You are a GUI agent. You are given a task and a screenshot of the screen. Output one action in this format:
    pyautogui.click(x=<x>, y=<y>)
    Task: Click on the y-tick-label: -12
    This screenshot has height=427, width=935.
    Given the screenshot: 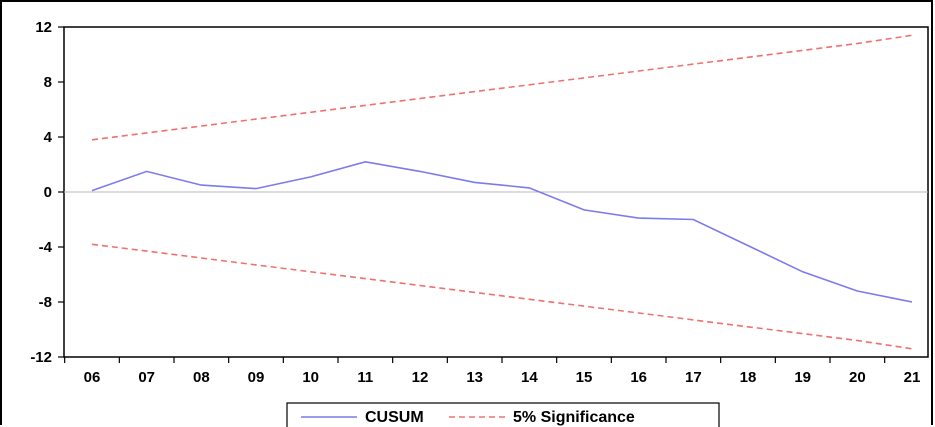 What is the action you would take?
    pyautogui.click(x=41, y=357)
    